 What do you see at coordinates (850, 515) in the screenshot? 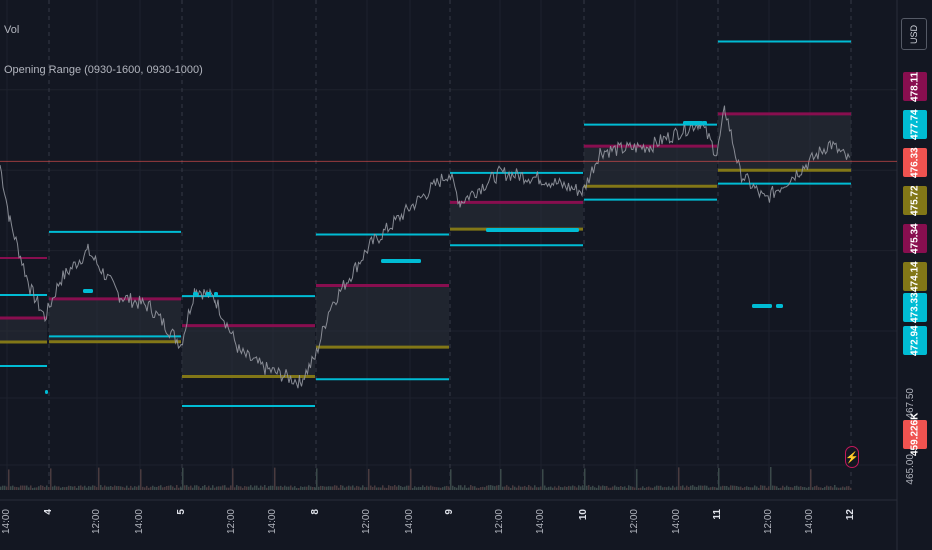
I see `x-tick-label: 12` at bounding box center [850, 515].